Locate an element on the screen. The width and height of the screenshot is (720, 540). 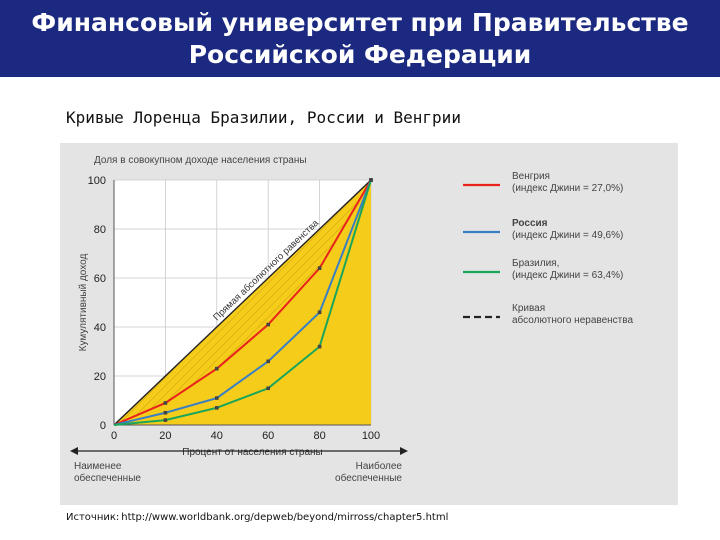
x-arrow-left is located at coordinates (74, 451).